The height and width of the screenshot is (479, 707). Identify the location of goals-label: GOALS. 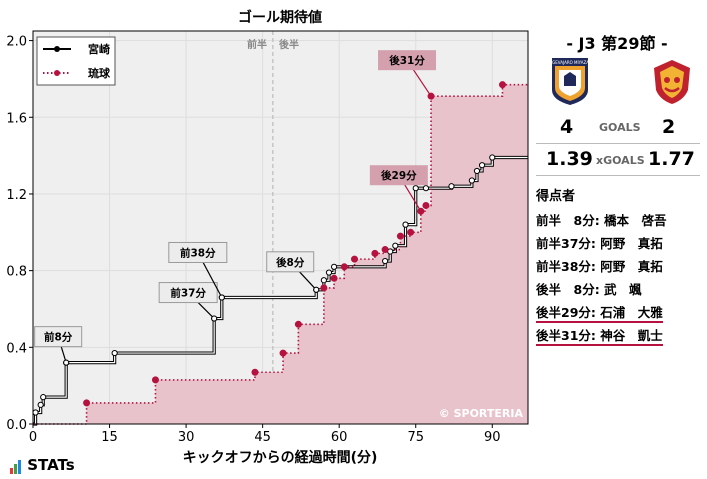
(620, 127).